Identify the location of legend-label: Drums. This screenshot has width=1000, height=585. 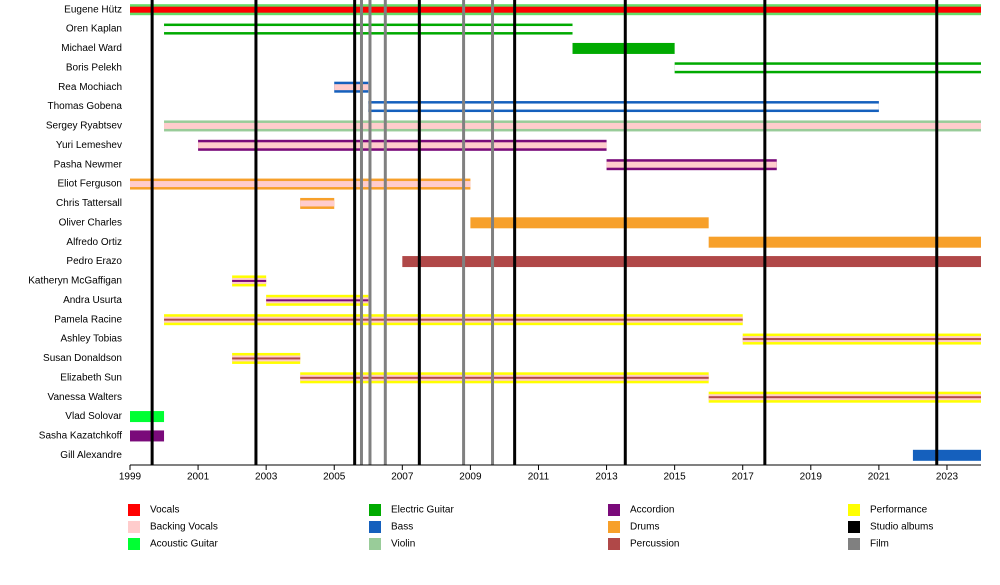
(644, 527).